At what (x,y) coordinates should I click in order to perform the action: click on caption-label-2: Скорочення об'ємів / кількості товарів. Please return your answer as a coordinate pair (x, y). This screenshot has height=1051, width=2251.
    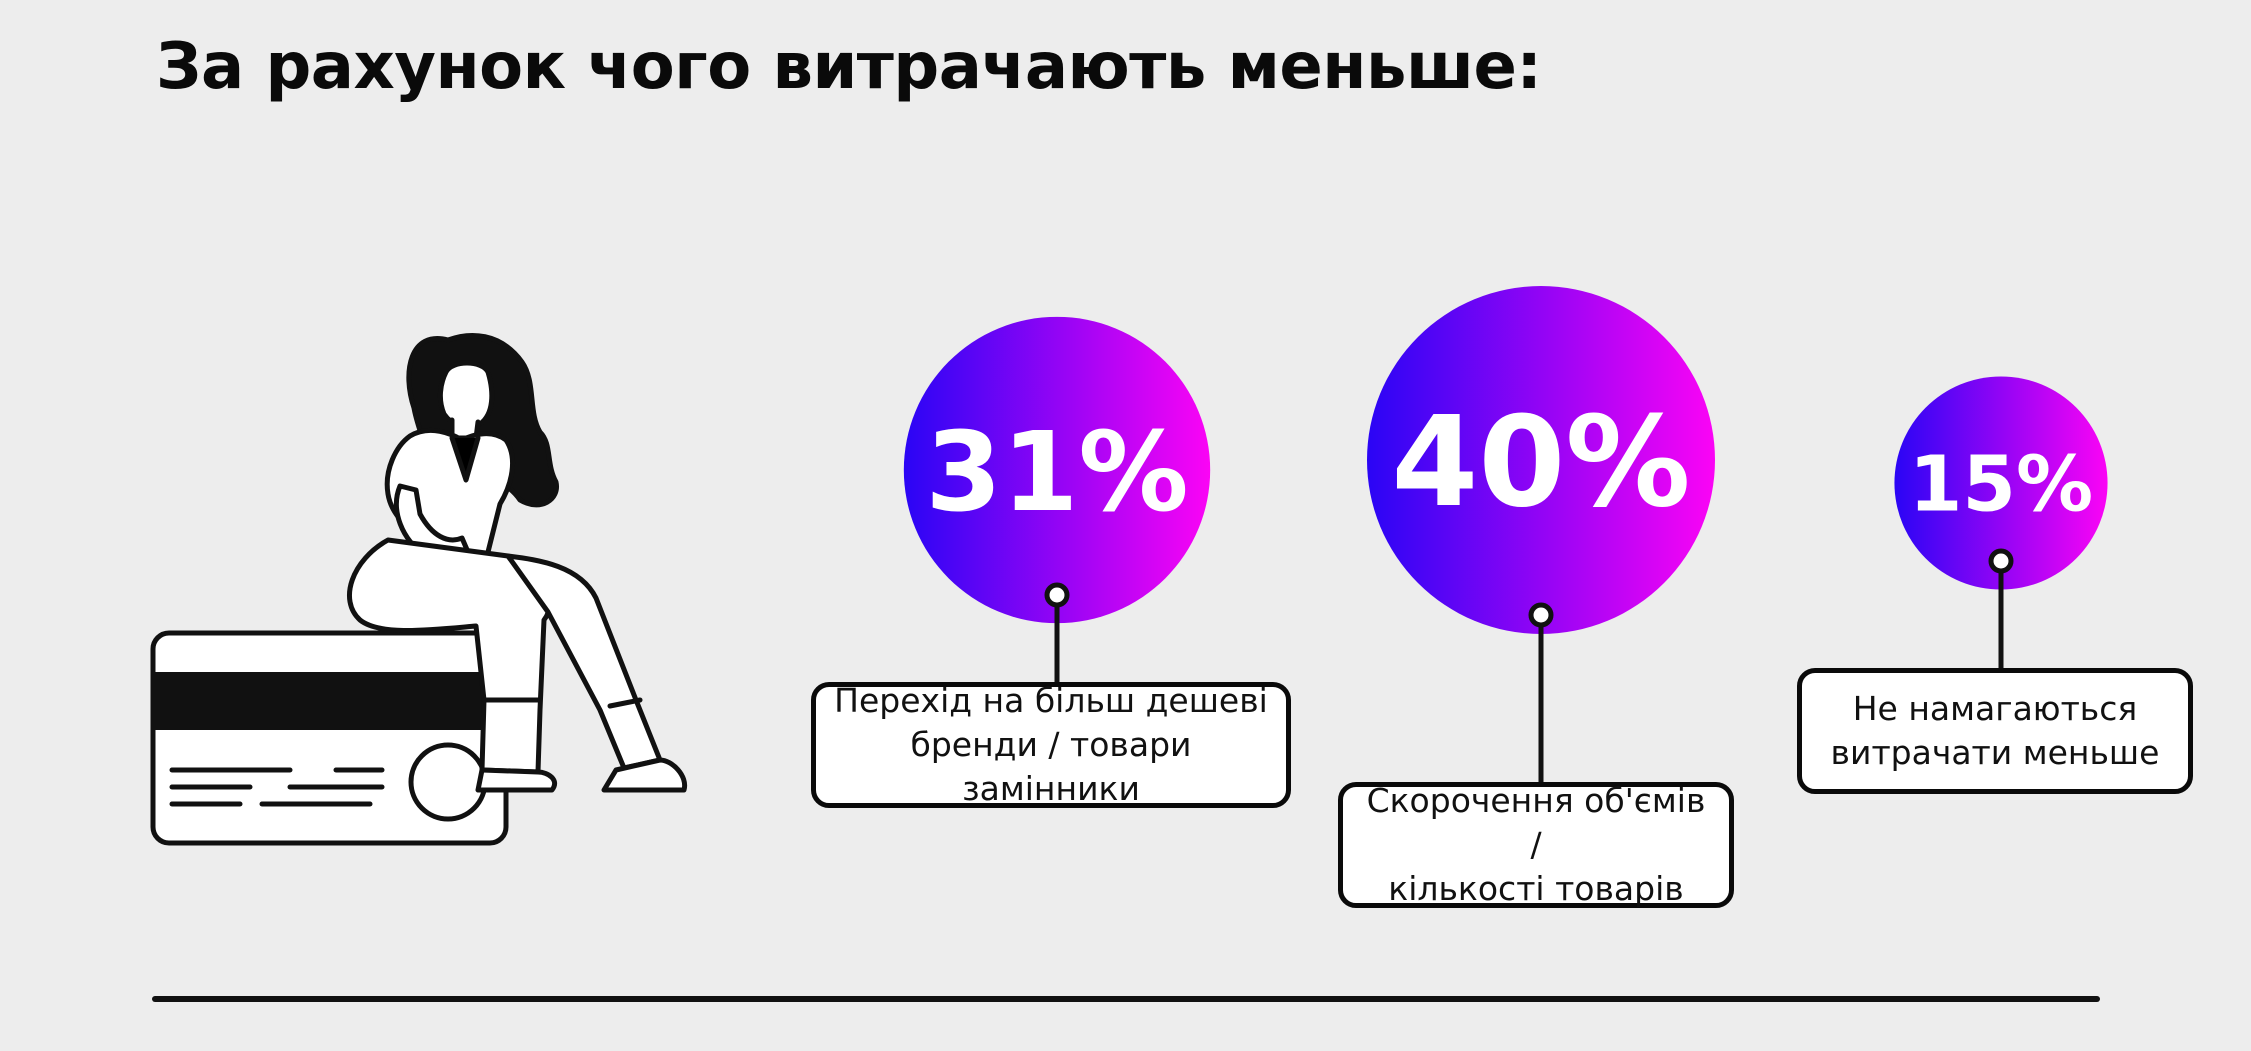
    Looking at the image, I should click on (1536, 844).